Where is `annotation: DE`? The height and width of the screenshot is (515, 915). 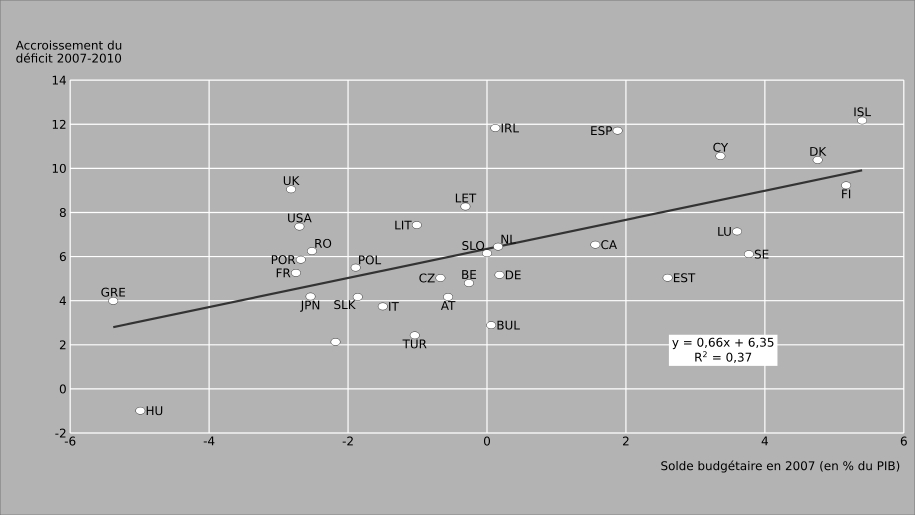 annotation: DE is located at coordinates (513, 275).